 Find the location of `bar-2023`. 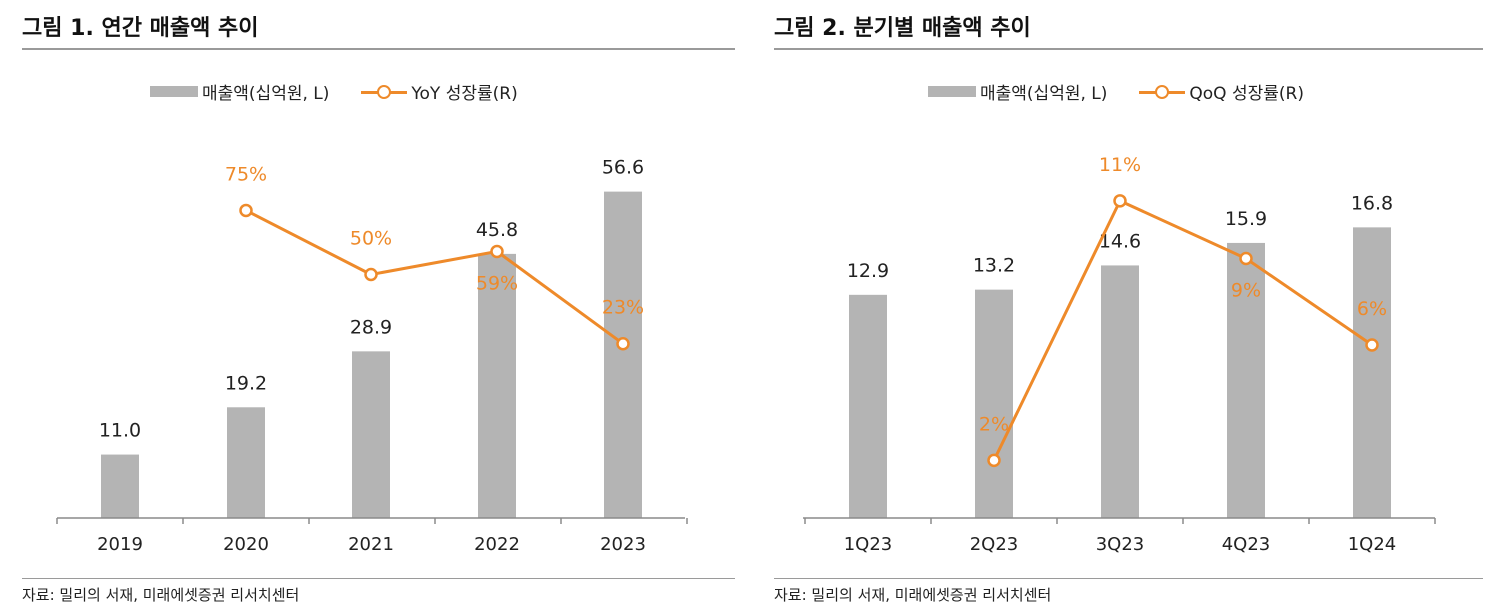

bar-2023 is located at coordinates (623, 354).